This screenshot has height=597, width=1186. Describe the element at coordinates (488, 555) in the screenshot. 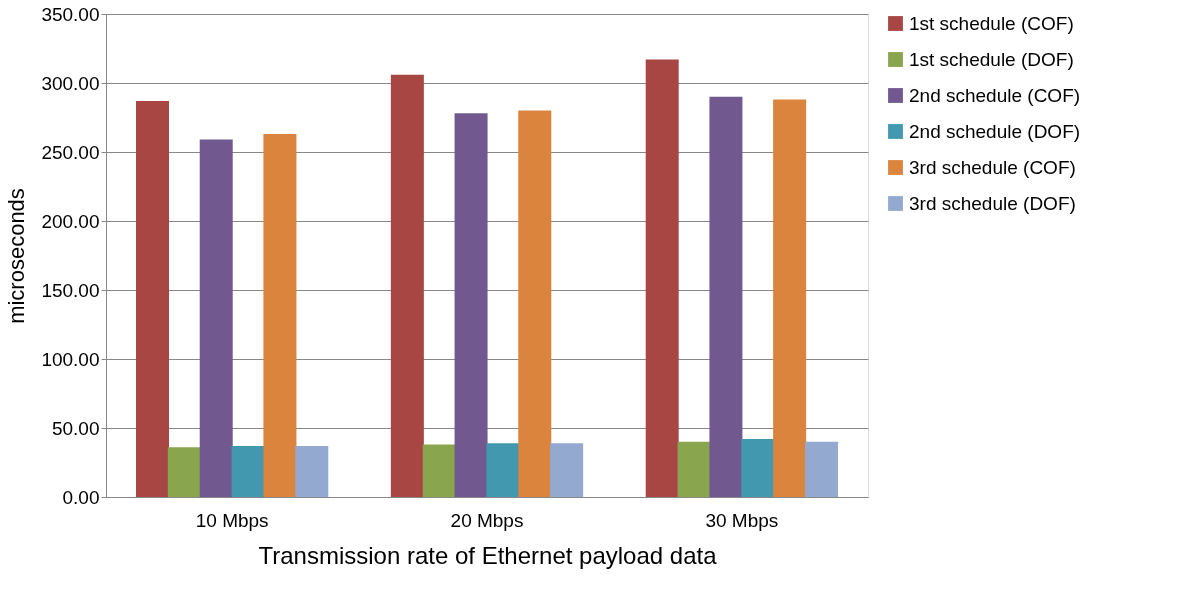

I see `x-axis-title: Transmission rate of Ethernet payload data` at that location.